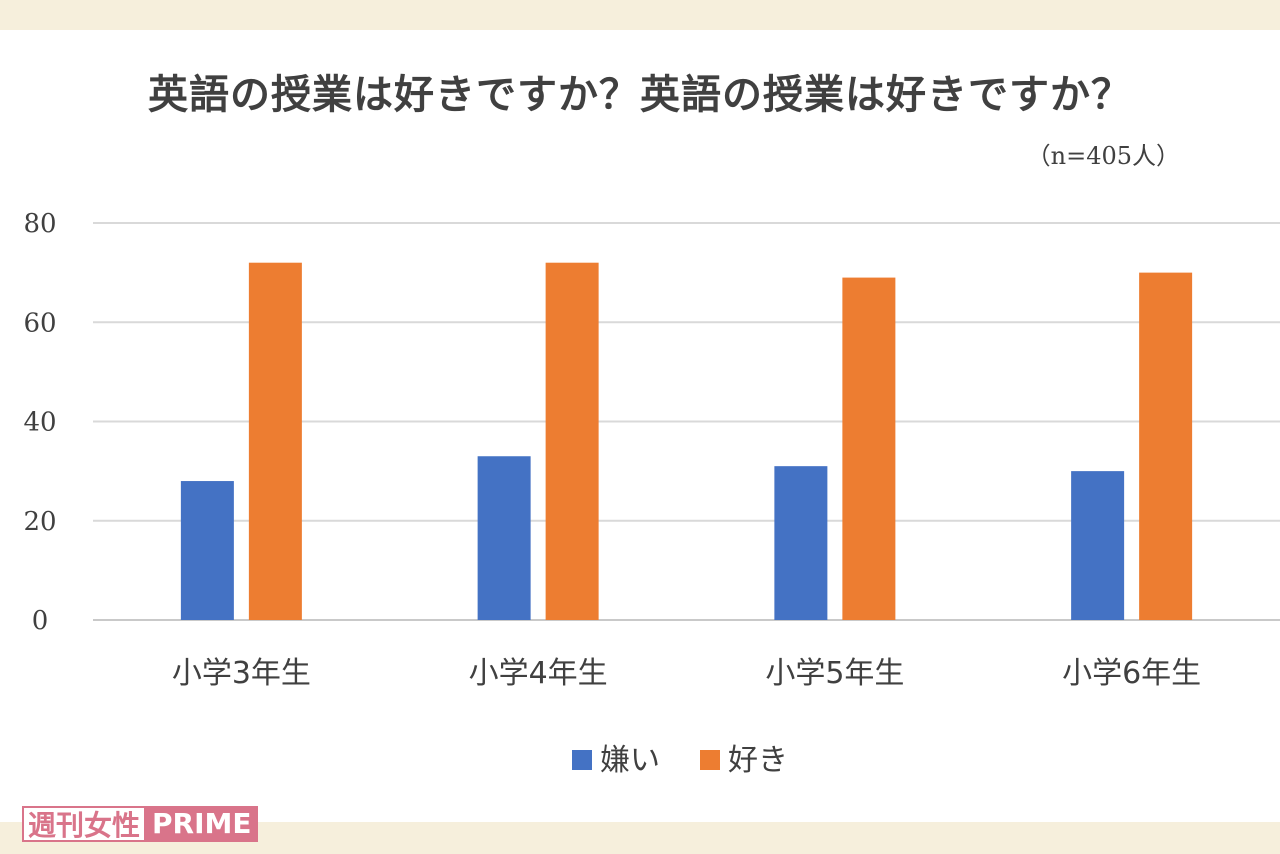  Describe the element at coordinates (640, 95) in the screenshot. I see `chart-title: 英語の授業は好きですか？英語の授業は好きですか？` at that location.